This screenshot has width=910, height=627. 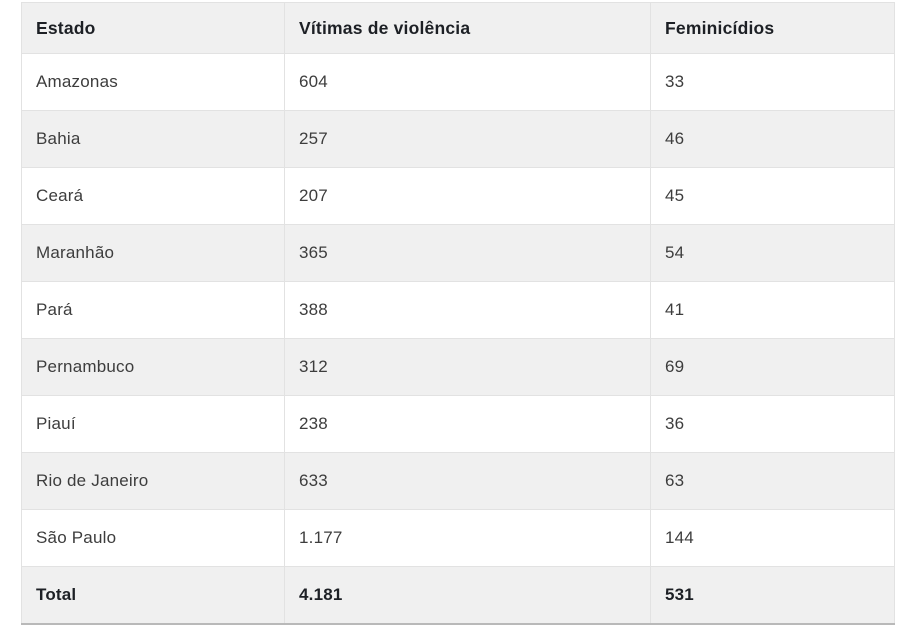 I want to click on column-header-feminicidios: Feminicídios, so click(x=772, y=28).